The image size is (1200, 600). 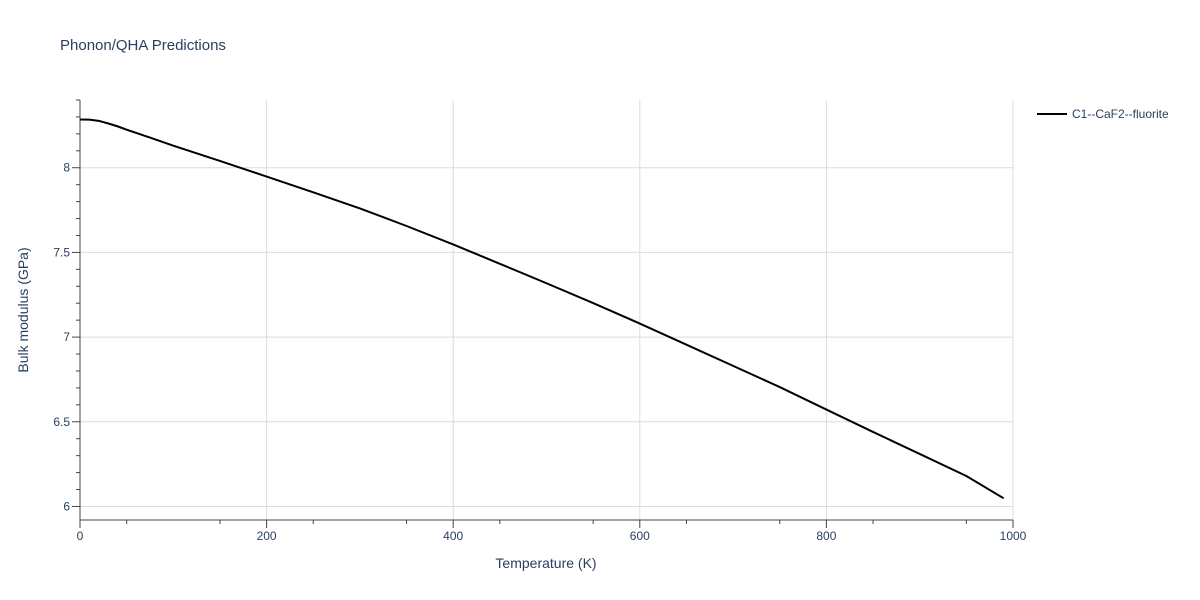 What do you see at coordinates (640, 536) in the screenshot?
I see `x-tick-label: 600` at bounding box center [640, 536].